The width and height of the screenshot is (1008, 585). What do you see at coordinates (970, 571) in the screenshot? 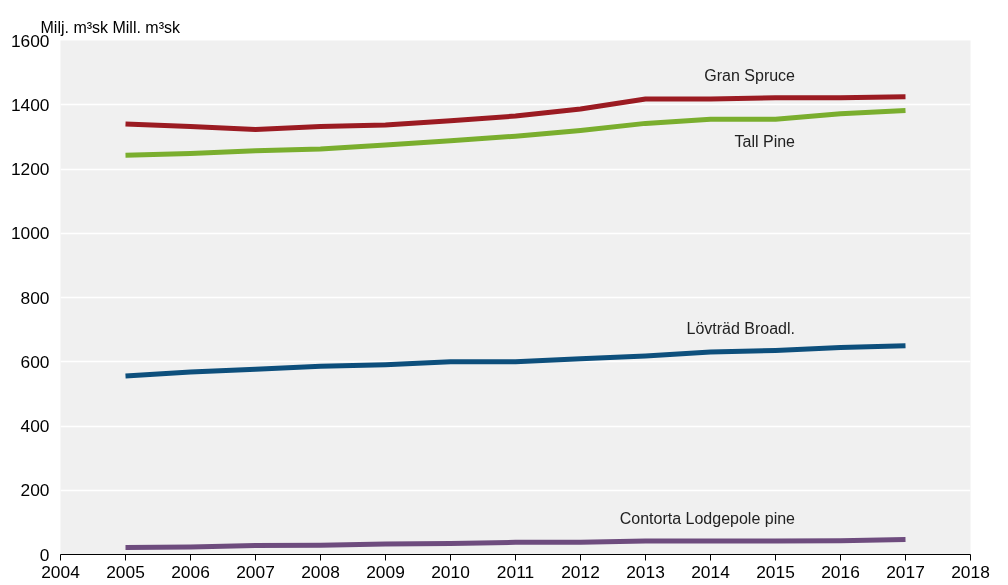
I see `x-tick-label: 2018` at bounding box center [970, 571].